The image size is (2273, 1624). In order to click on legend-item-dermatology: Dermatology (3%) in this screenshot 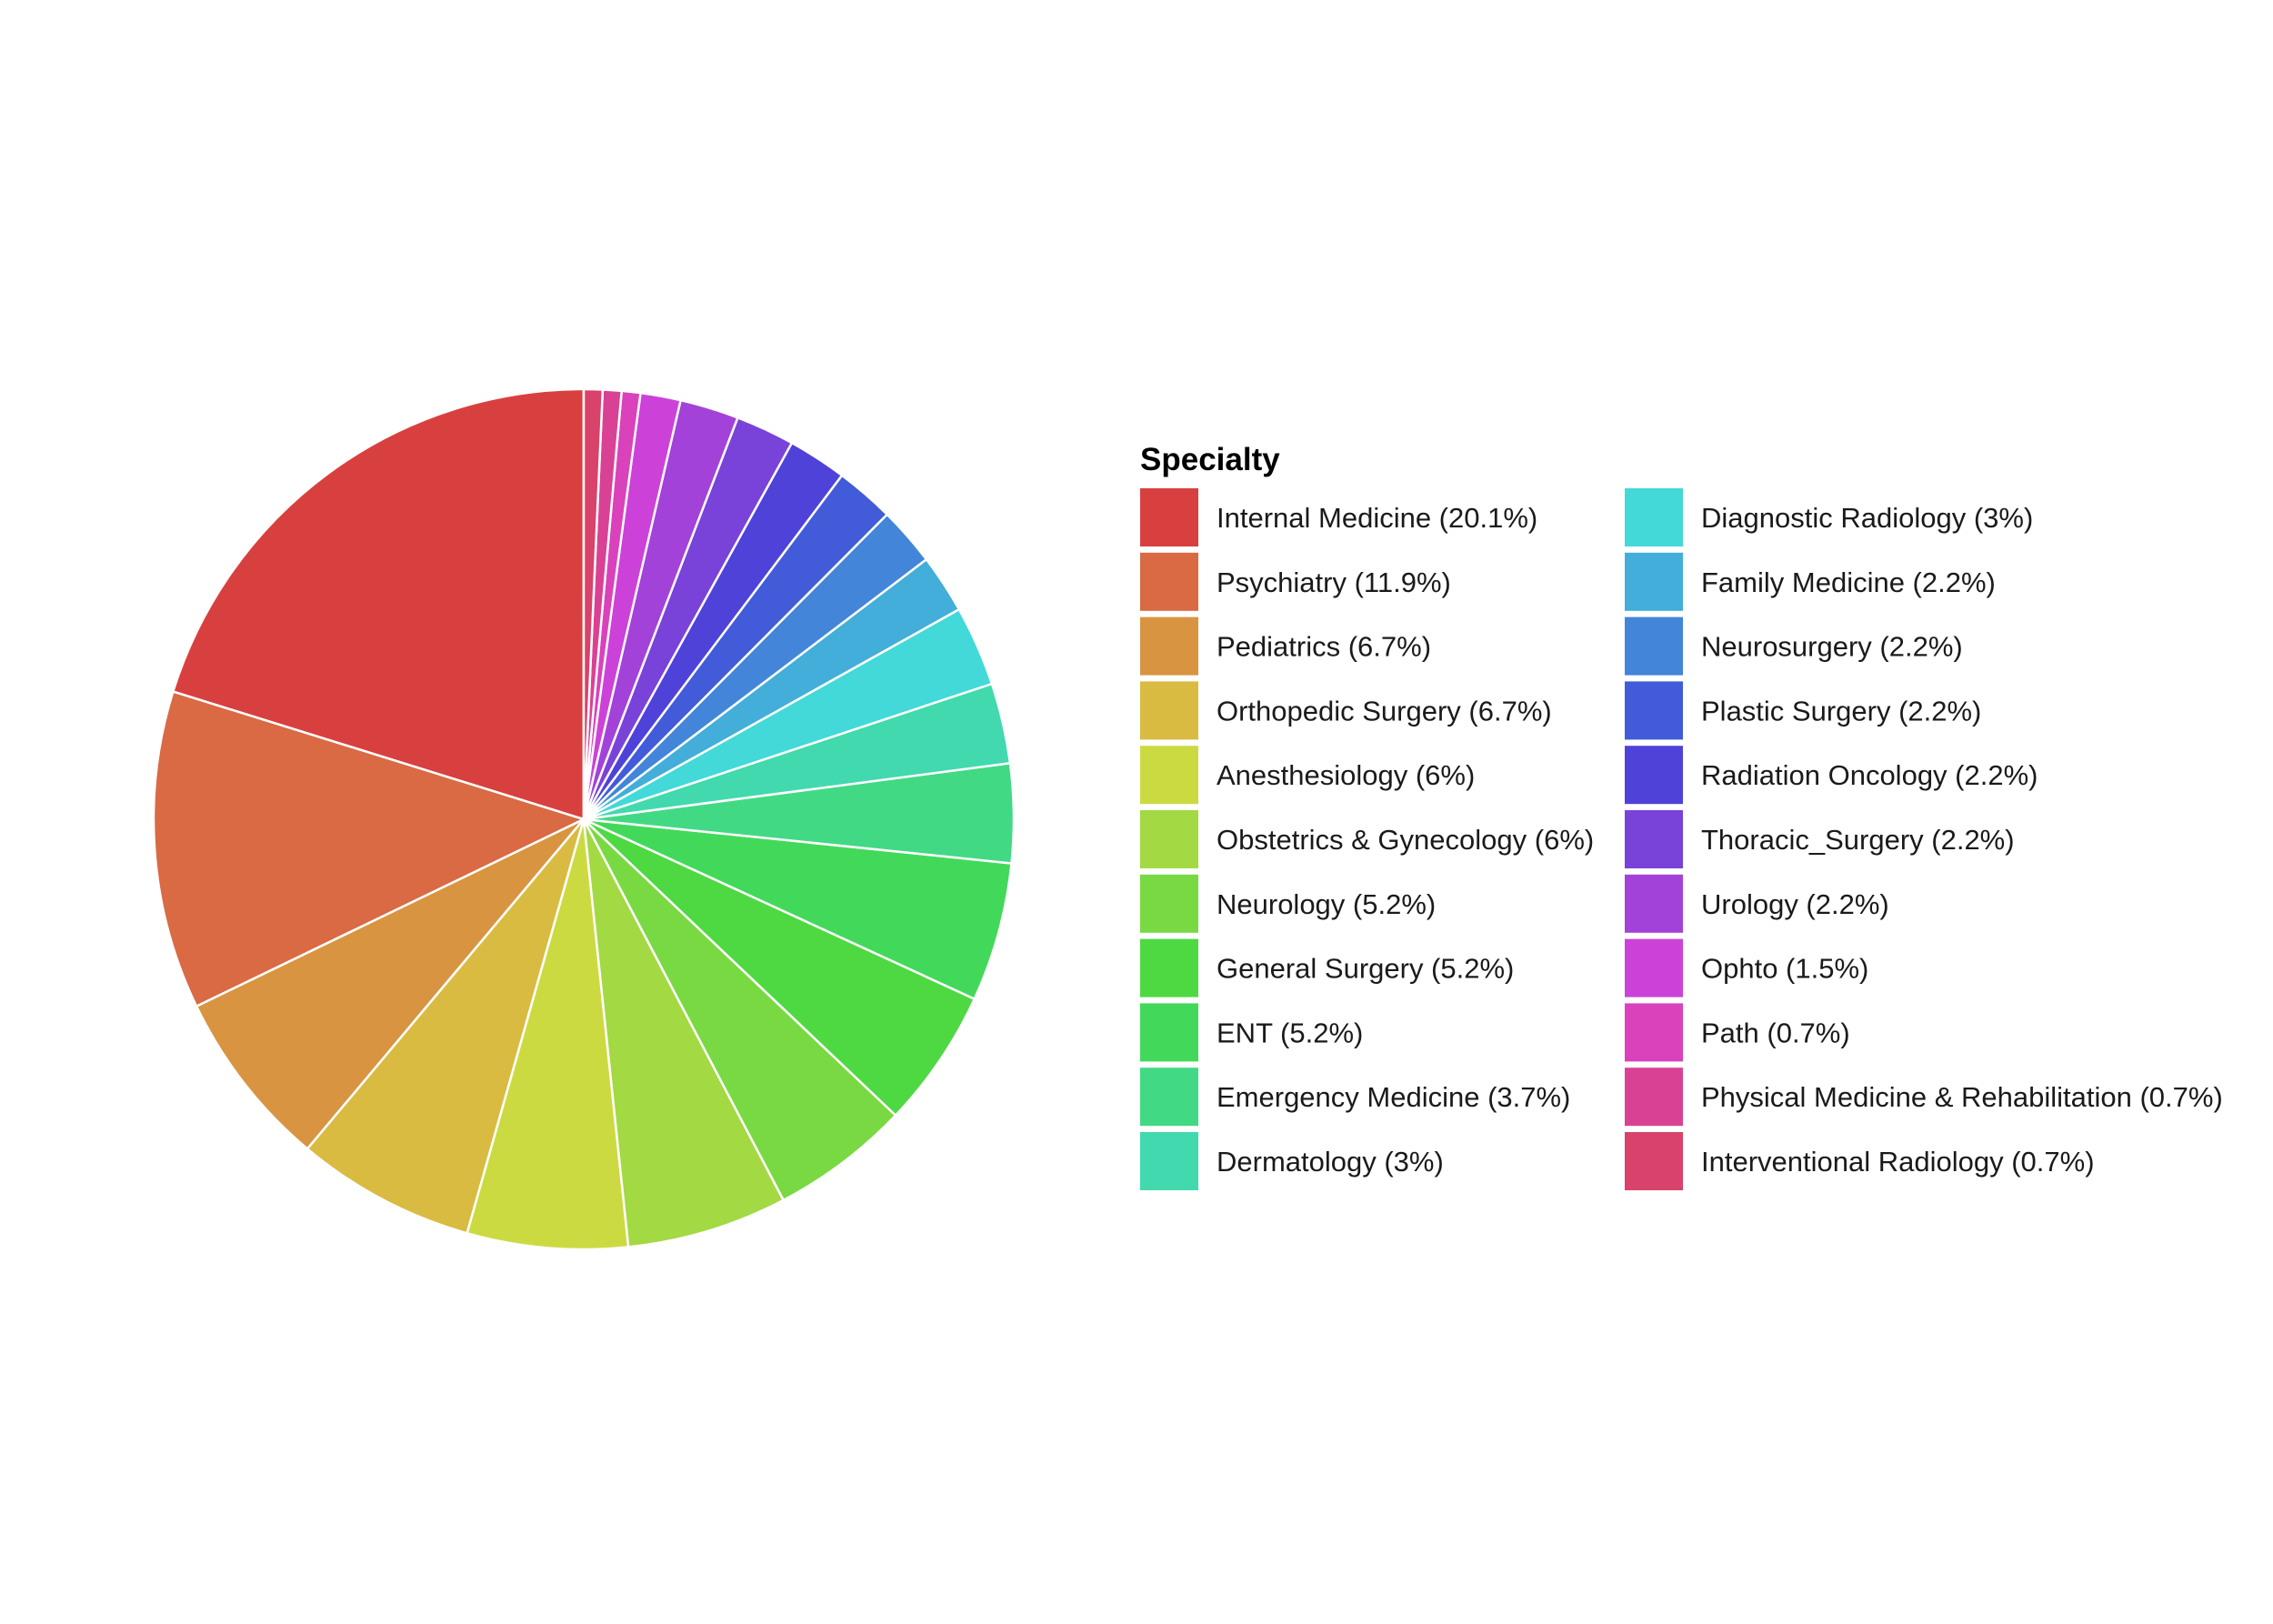, I will do `click(1292, 1161)`.